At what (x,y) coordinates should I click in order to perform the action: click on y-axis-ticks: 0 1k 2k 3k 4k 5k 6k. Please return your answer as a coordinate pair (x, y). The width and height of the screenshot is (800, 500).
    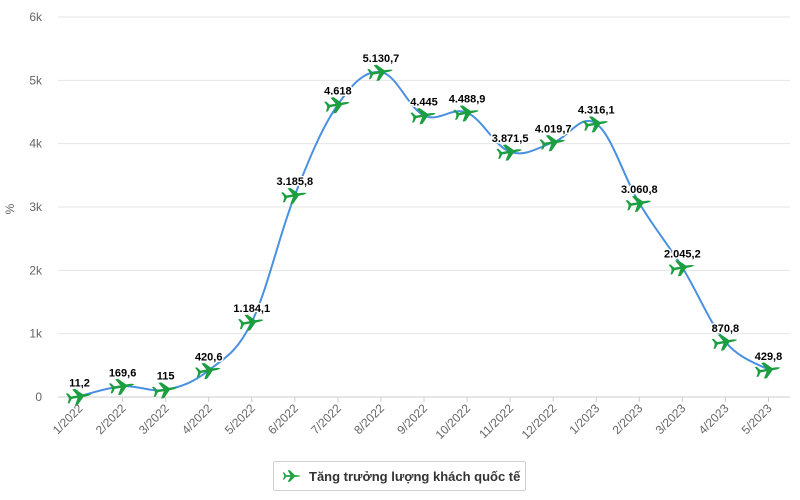
    Looking at the image, I should click on (36, 207).